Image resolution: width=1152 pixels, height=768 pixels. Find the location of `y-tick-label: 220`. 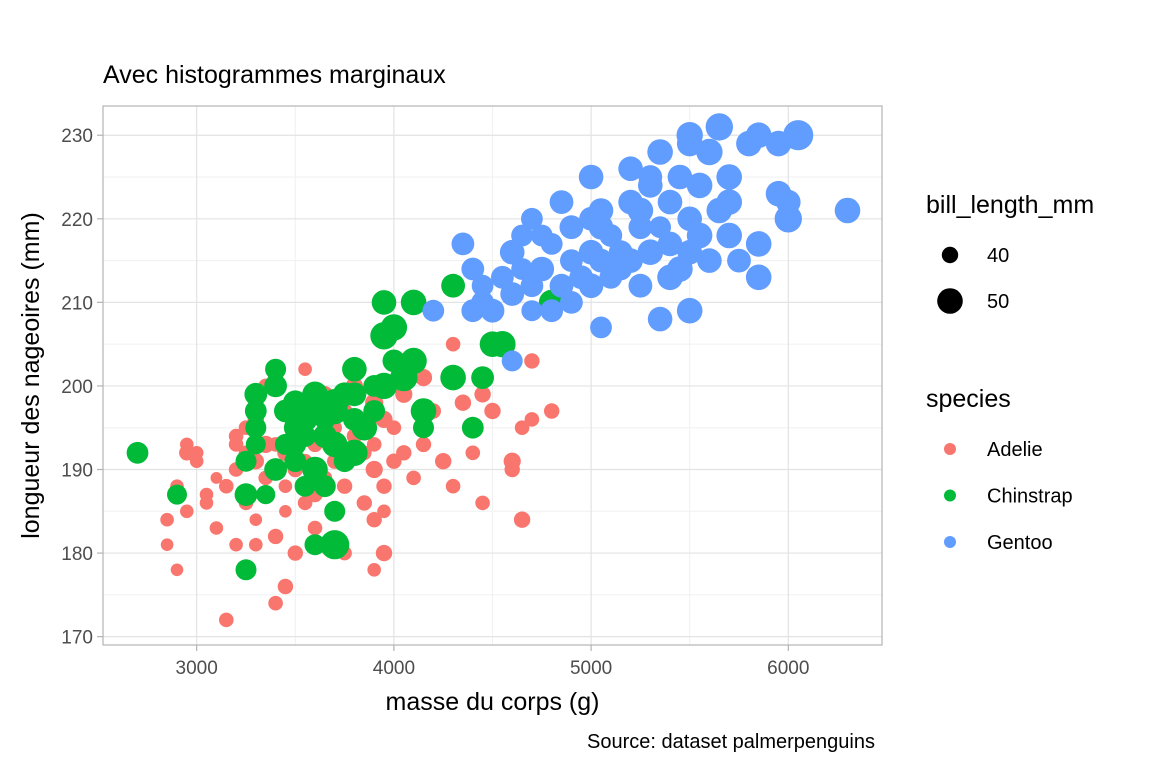

y-tick-label: 220 is located at coordinates (77, 220).